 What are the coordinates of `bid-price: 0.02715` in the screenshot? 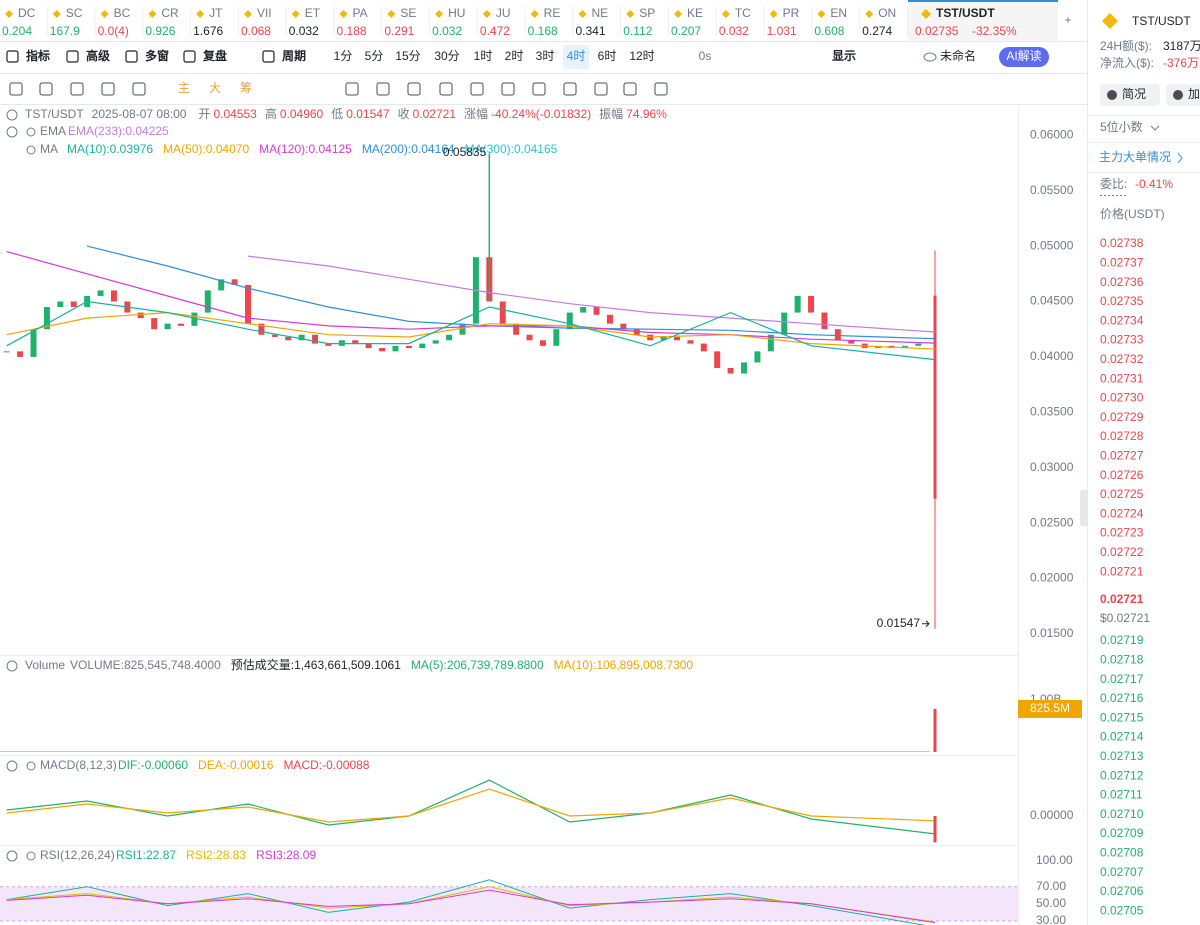 It's located at (1122, 717).